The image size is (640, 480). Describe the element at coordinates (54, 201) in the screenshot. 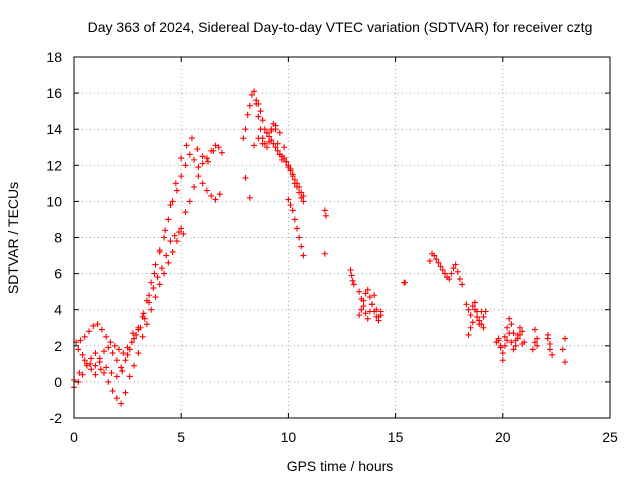

I see `y-tick-label: 10` at that location.